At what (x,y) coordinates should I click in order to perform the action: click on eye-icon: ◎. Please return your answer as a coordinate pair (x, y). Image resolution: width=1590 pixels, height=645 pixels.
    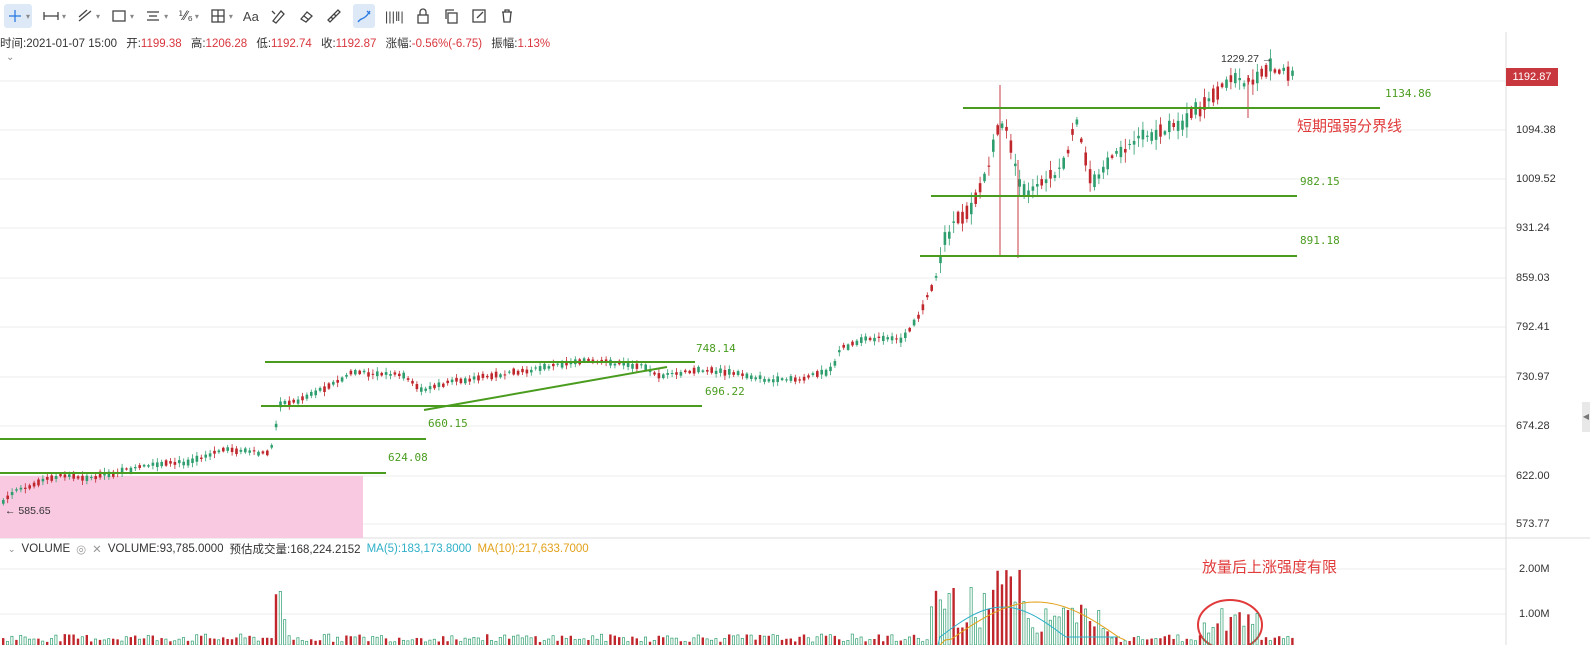
    Looking at the image, I should click on (81, 550).